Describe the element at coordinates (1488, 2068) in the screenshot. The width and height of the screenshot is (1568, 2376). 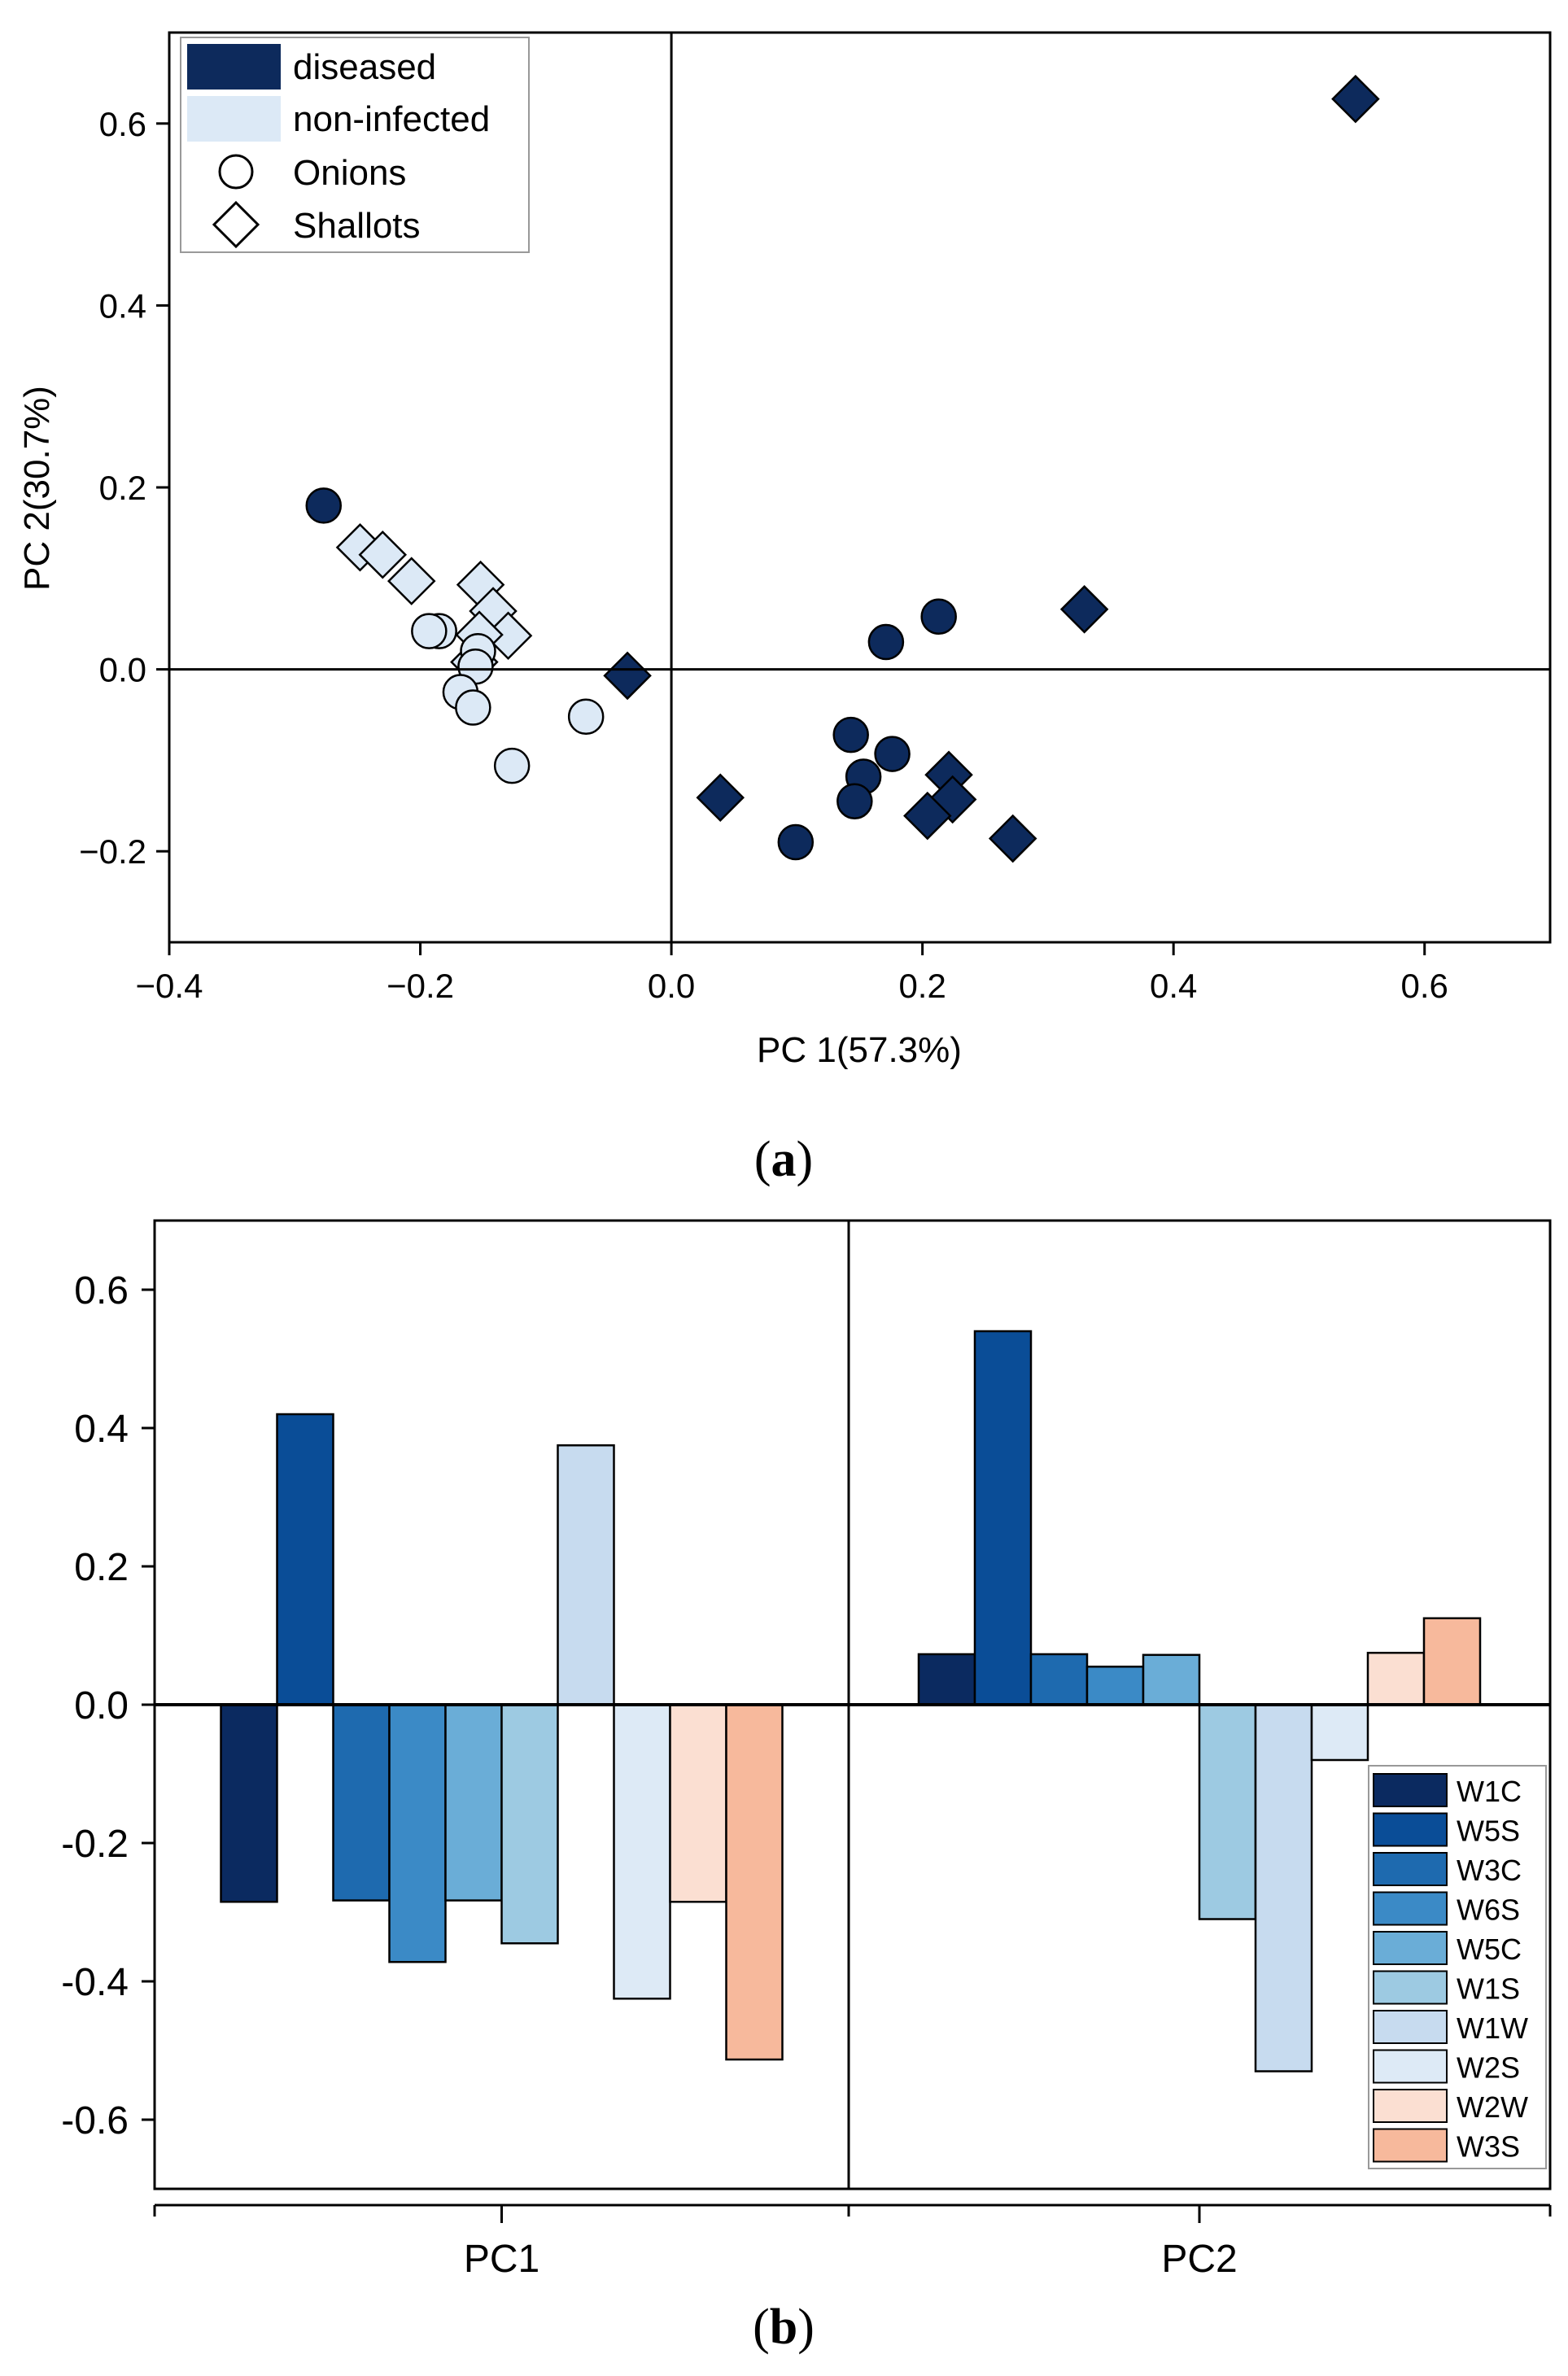
I see `legend-label-w2s: W2S` at that location.